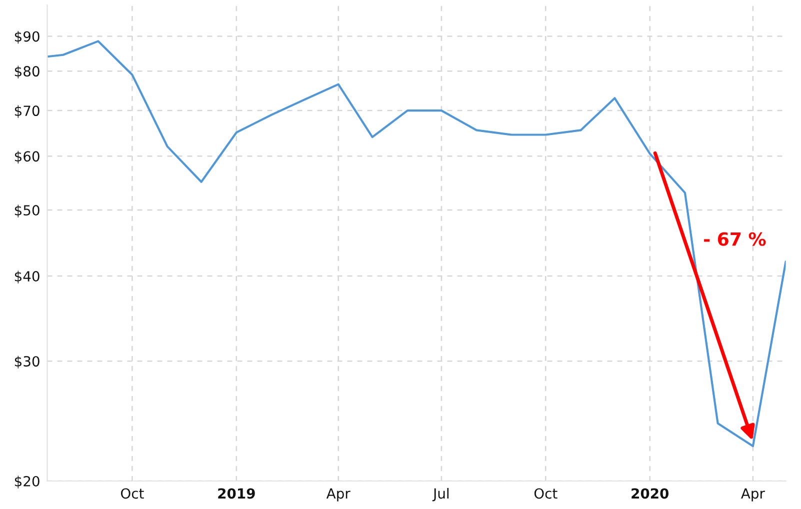  Describe the element at coordinates (27, 362) in the screenshot. I see `y-tick-label: $30` at that location.